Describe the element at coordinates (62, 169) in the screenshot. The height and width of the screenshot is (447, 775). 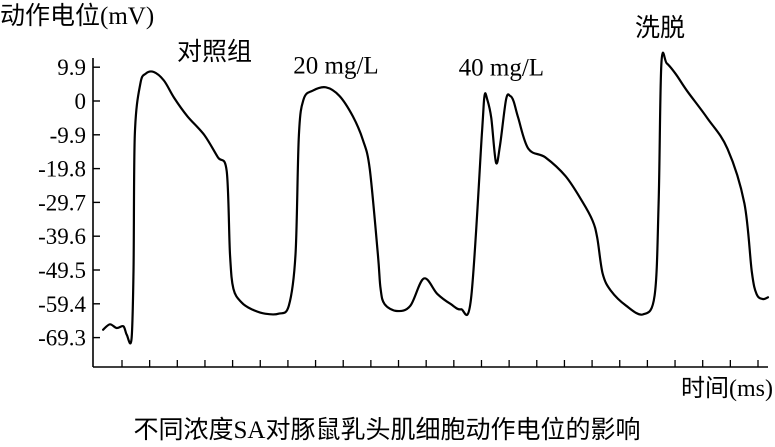
I see `y-tick-label: -19.8` at that location.